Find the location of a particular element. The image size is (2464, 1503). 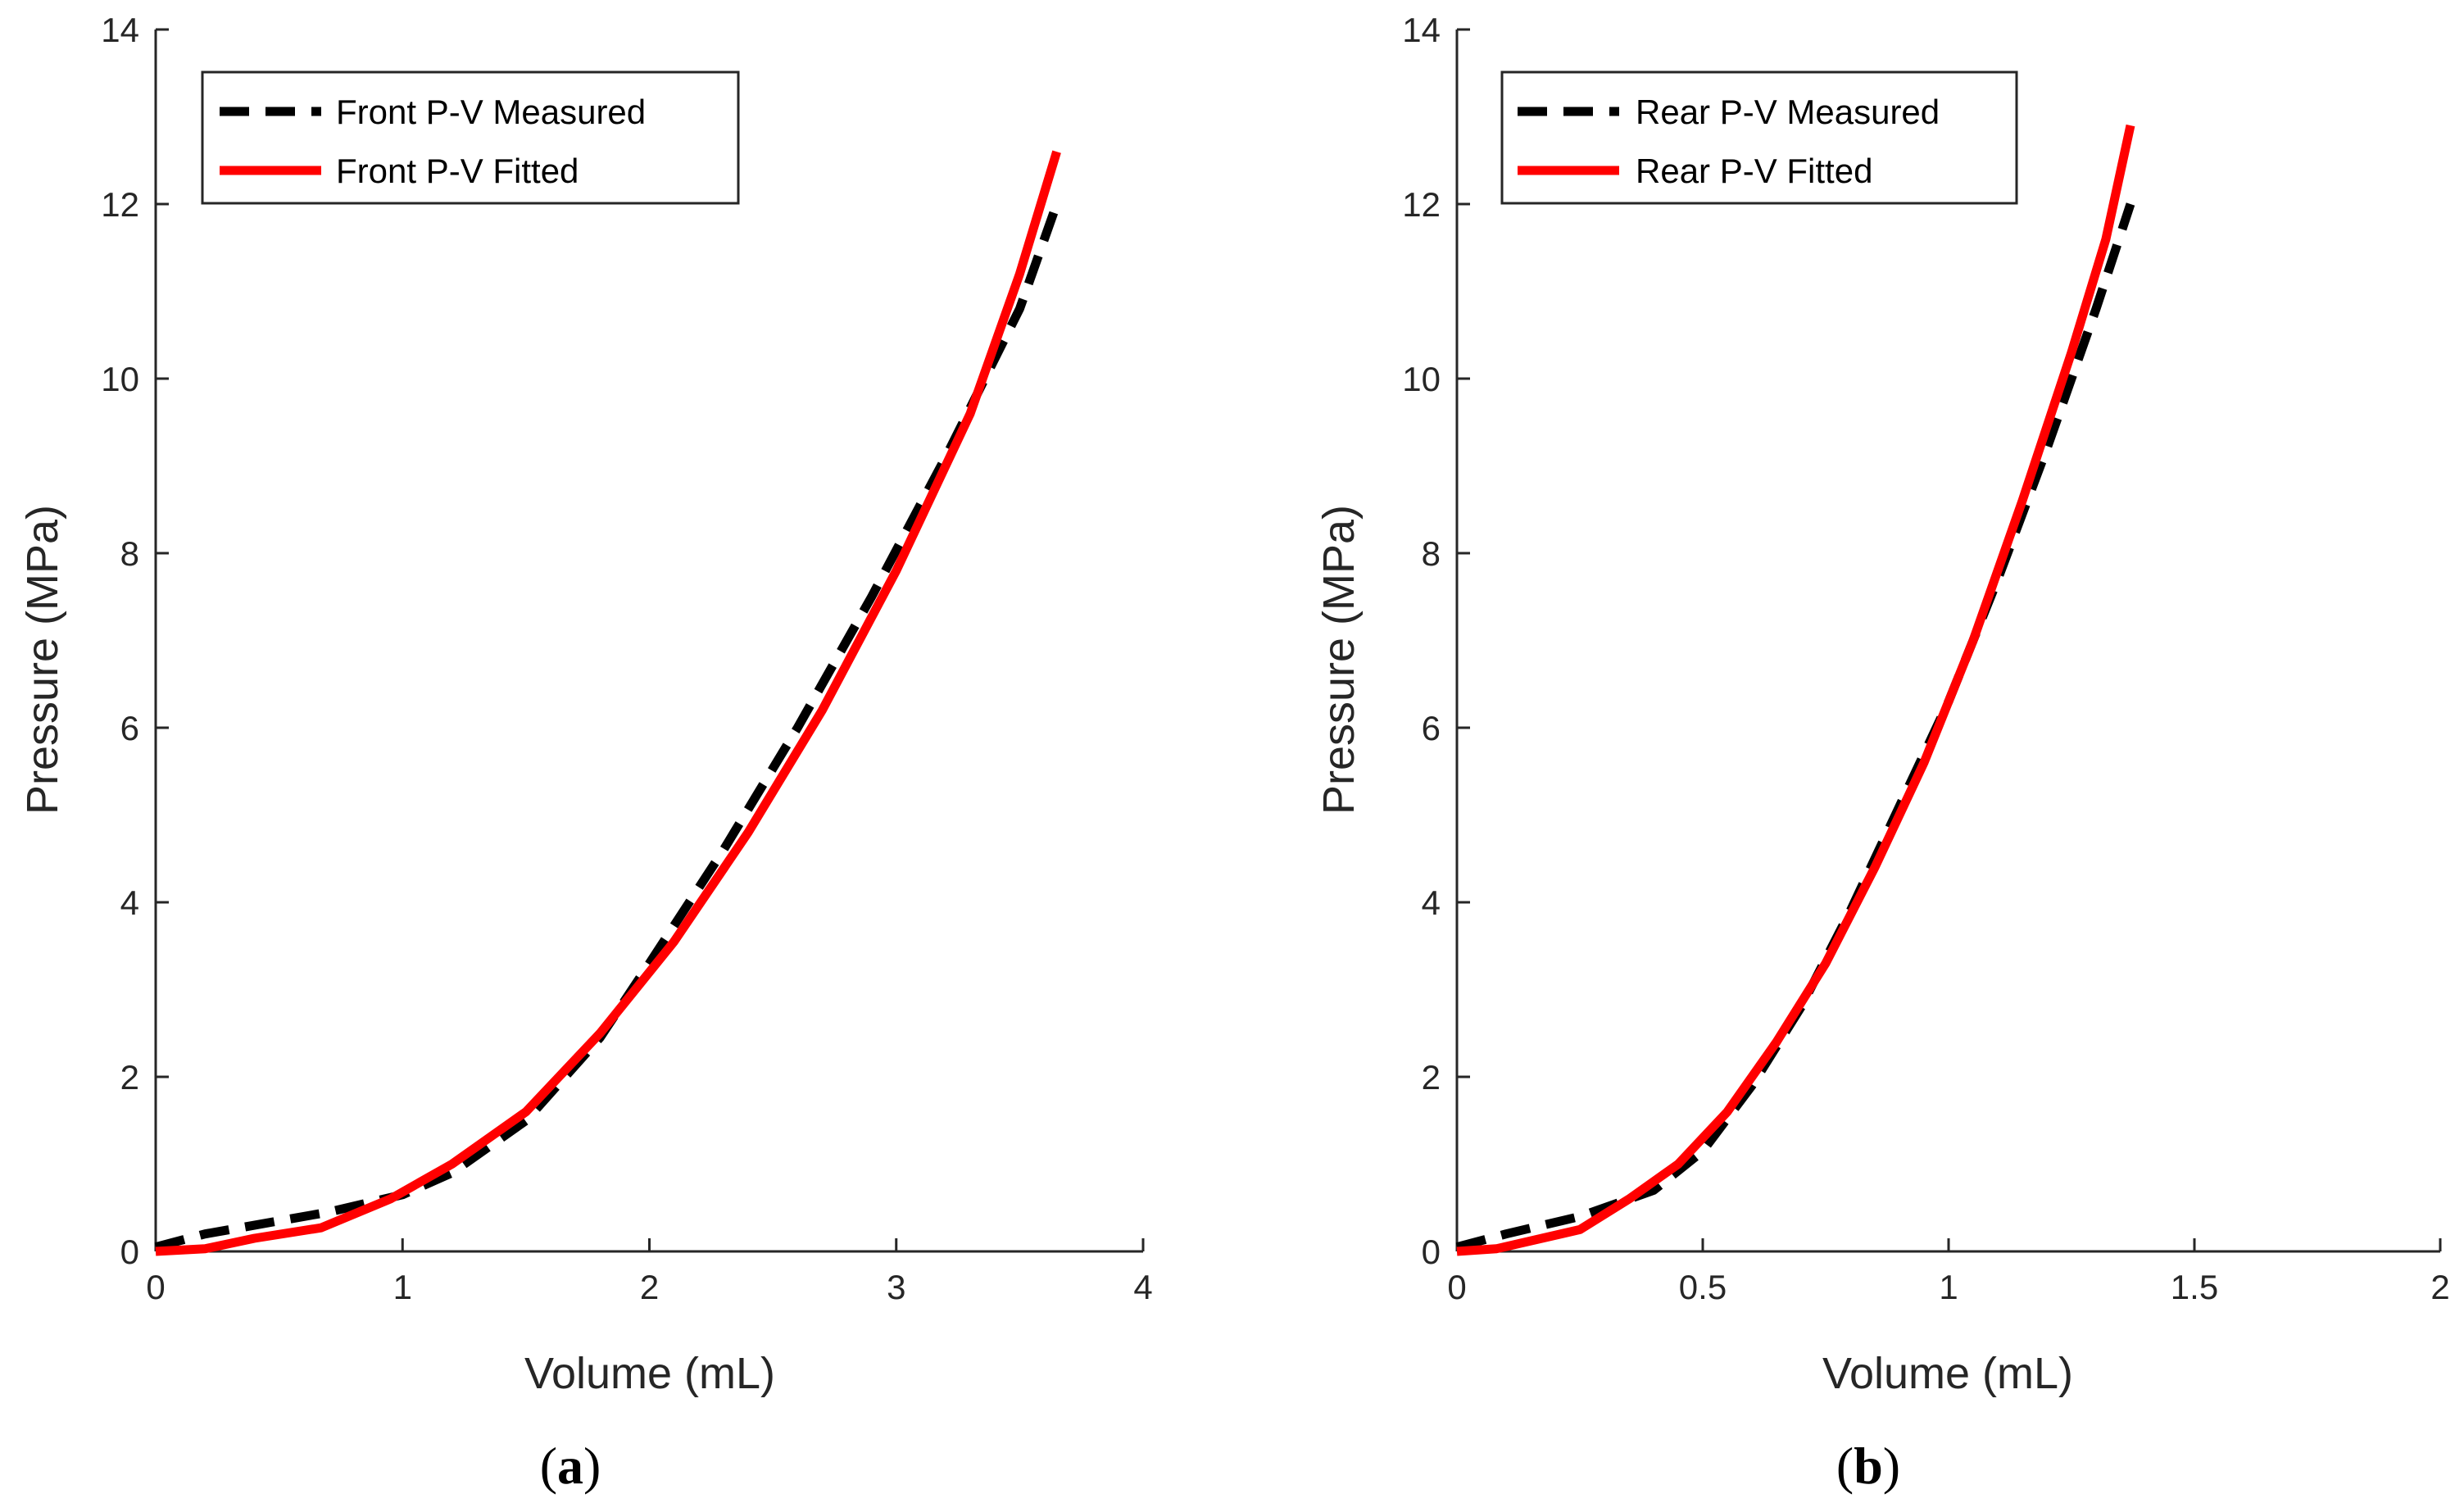

legend-a: Front P-V Measured Front P-V Fitted is located at coordinates (470, 138).